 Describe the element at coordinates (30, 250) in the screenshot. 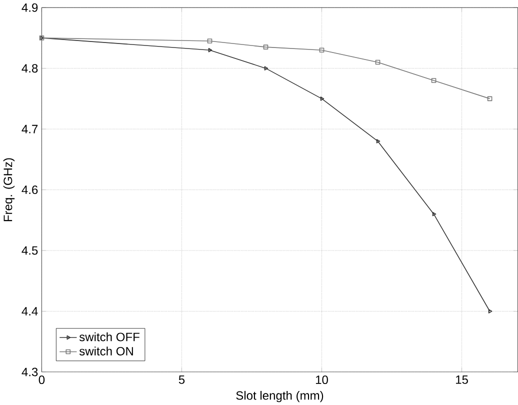

I see `y-tick-label: 4.5` at that location.